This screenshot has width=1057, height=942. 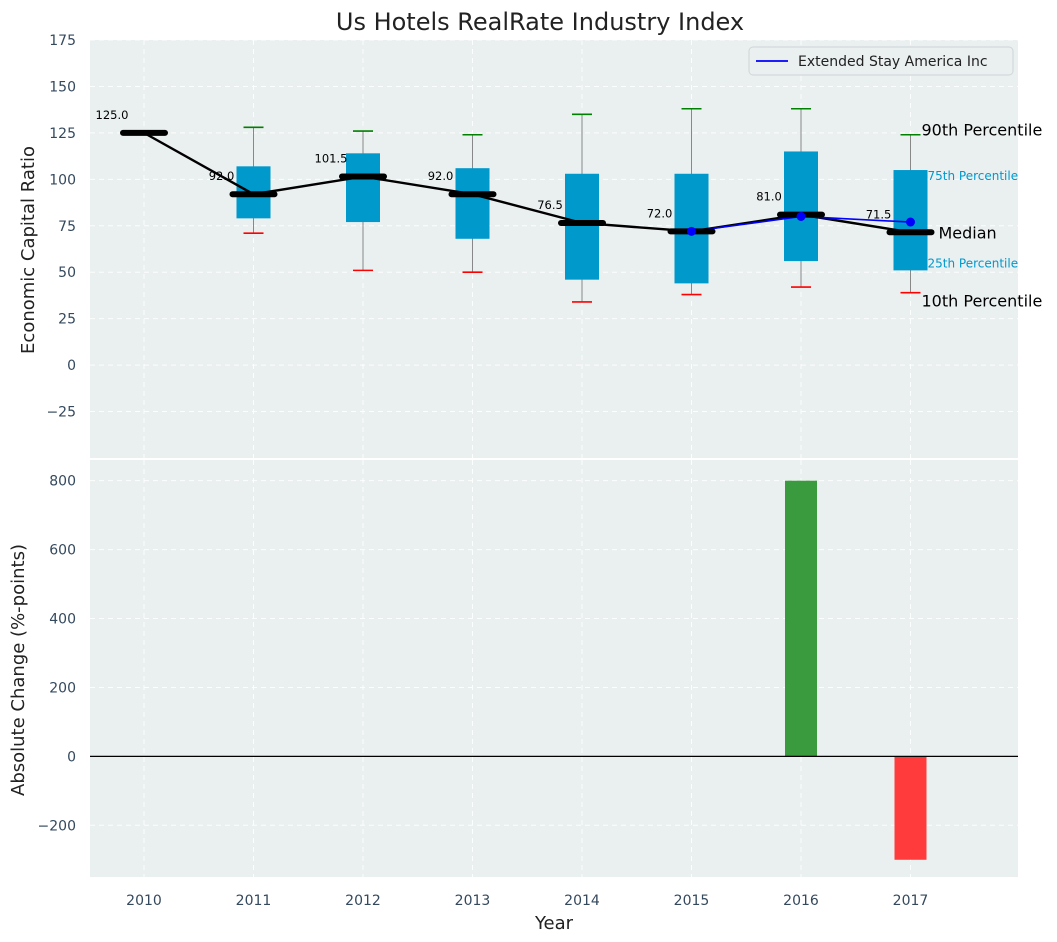 What do you see at coordinates (62, 41) in the screenshot?
I see `top-y-tick-label: 175` at bounding box center [62, 41].